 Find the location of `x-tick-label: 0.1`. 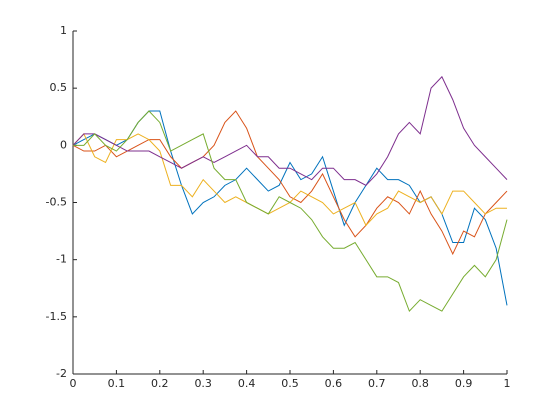

x-tick-label: 0.1 is located at coordinates (117, 383).